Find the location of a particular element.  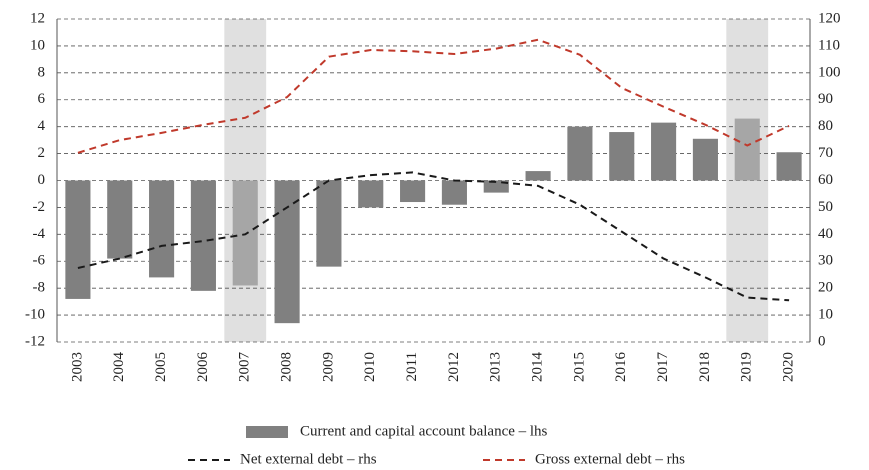

y-tick-label: 0 is located at coordinates (42, 180).